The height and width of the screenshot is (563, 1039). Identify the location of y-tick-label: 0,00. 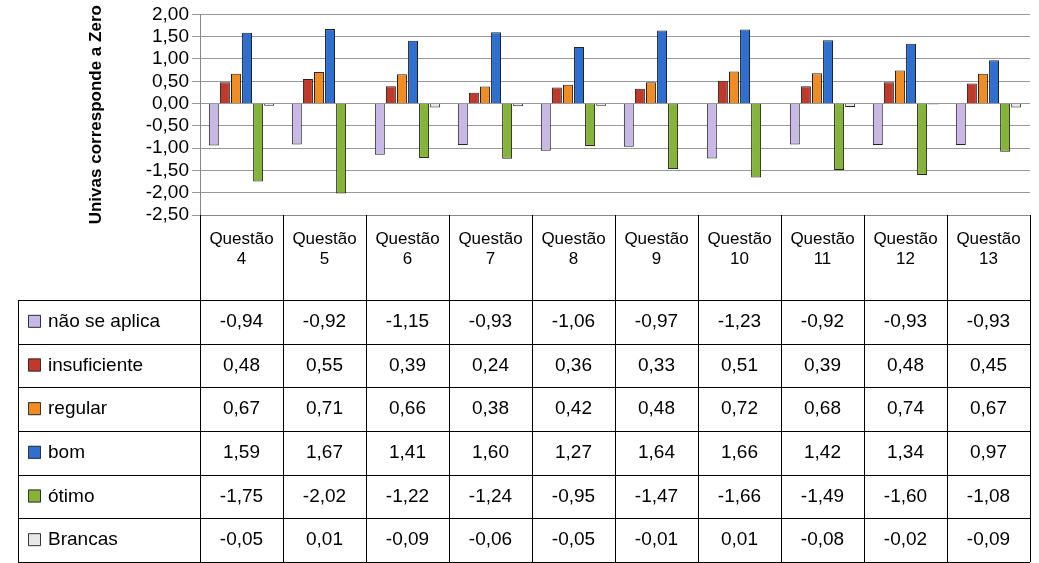
(170, 102).